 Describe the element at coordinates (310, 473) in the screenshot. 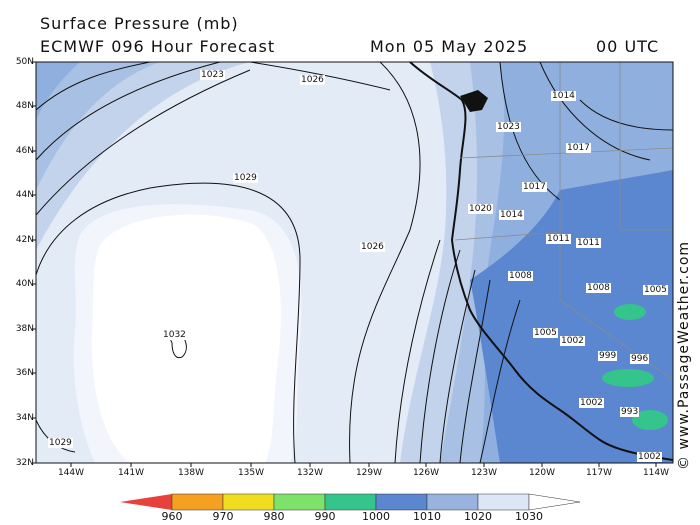

I see `lon-label: 132W` at that location.